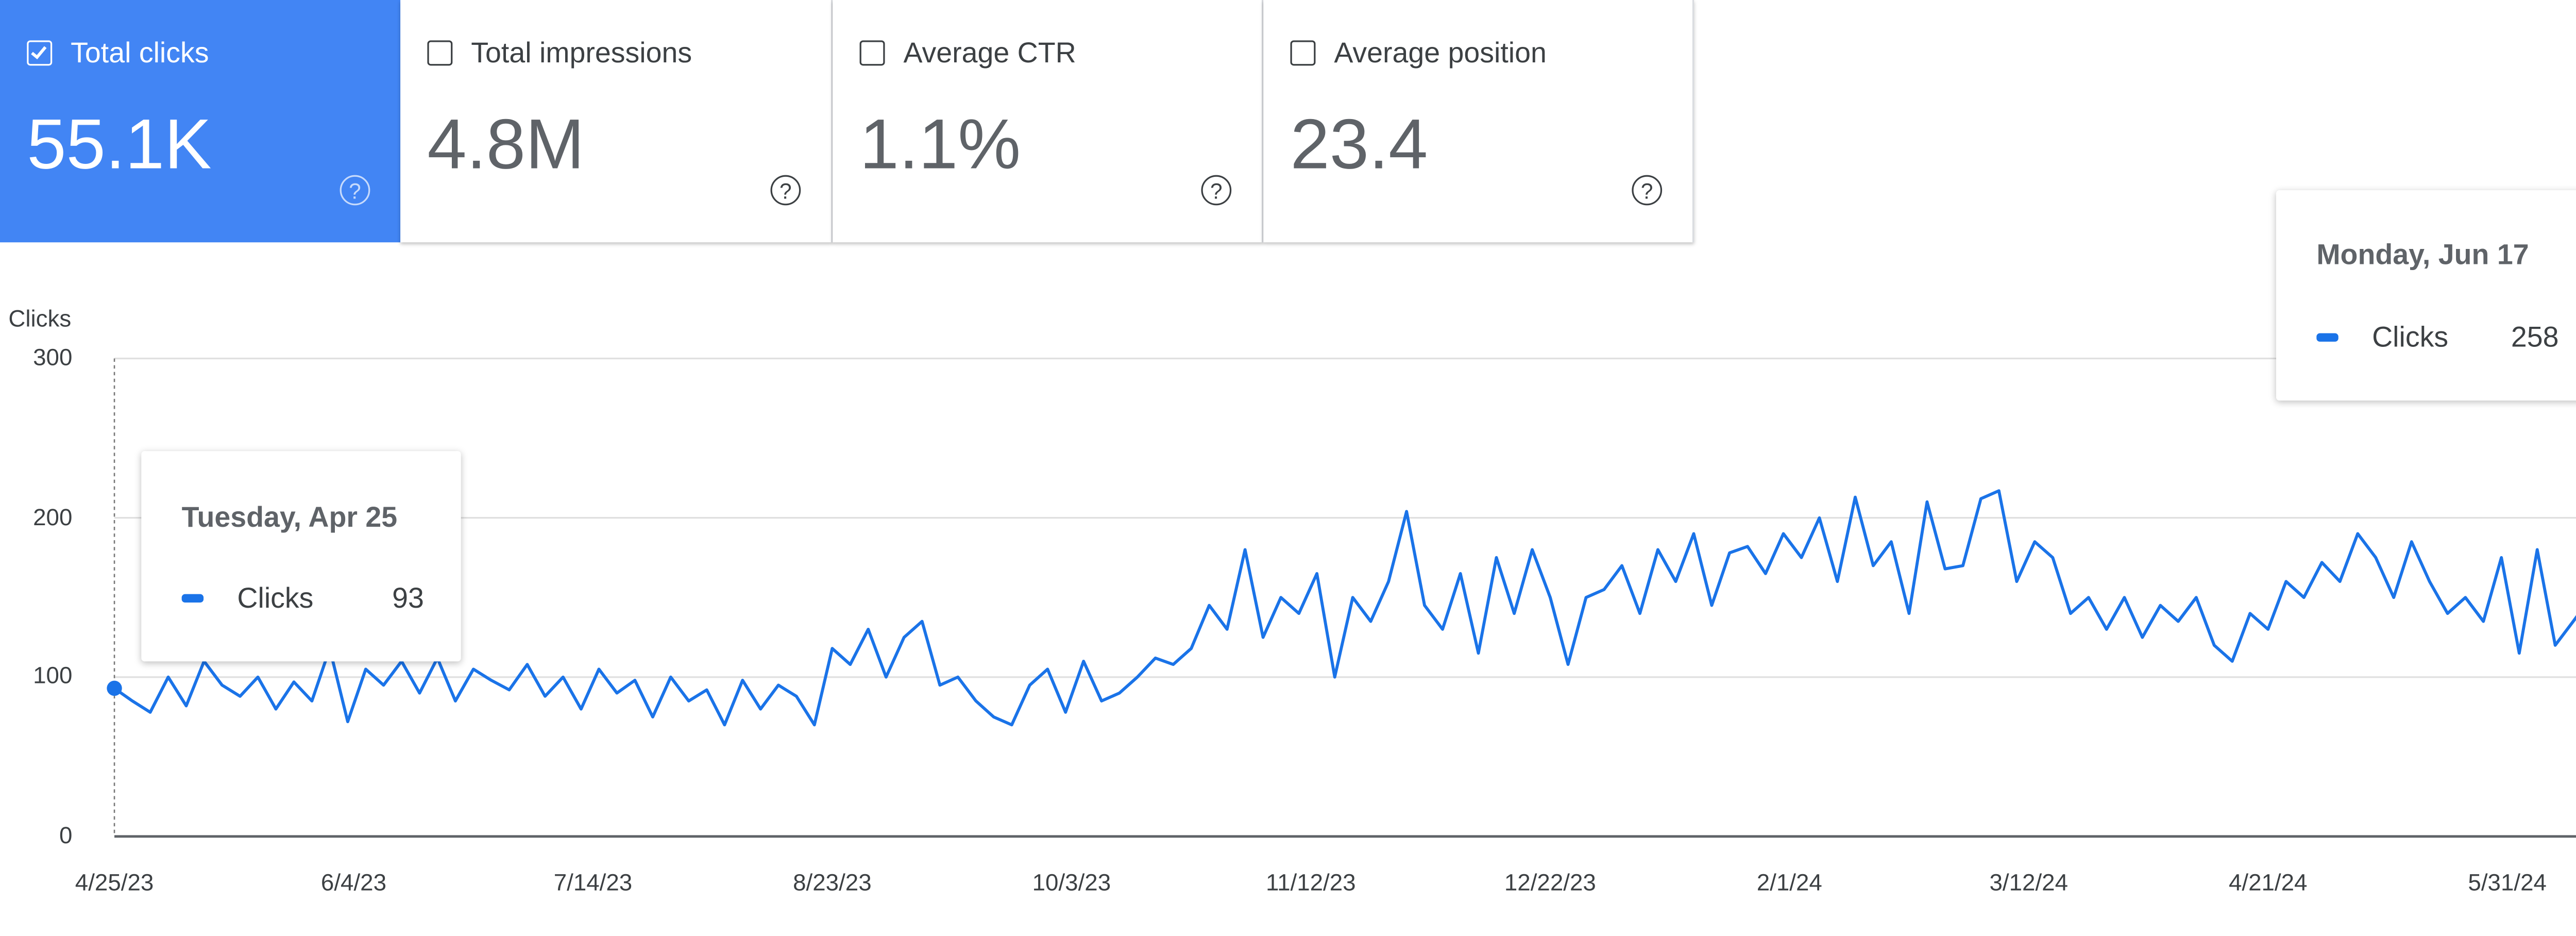 This screenshot has width=2576, height=936. Describe the element at coordinates (593, 882) in the screenshot. I see `x-tick-label: 7/14/23` at that location.